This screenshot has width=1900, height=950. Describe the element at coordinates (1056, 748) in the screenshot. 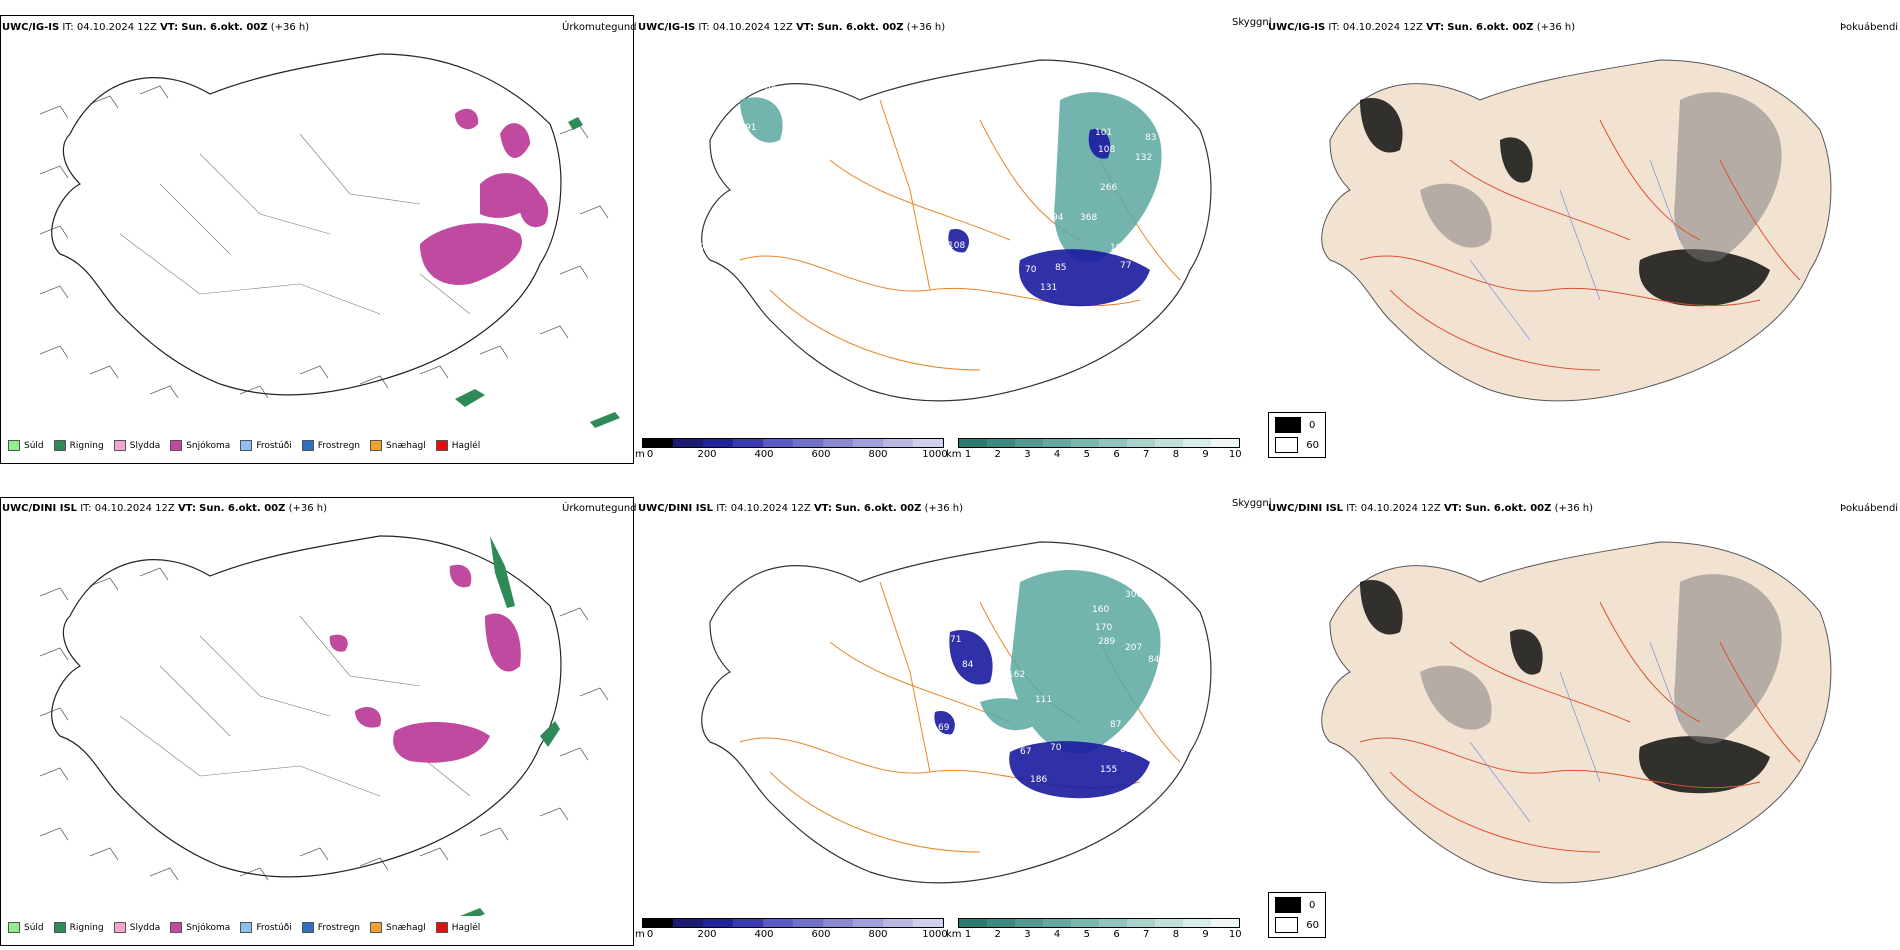

I see `vis-label: 70` at that location.